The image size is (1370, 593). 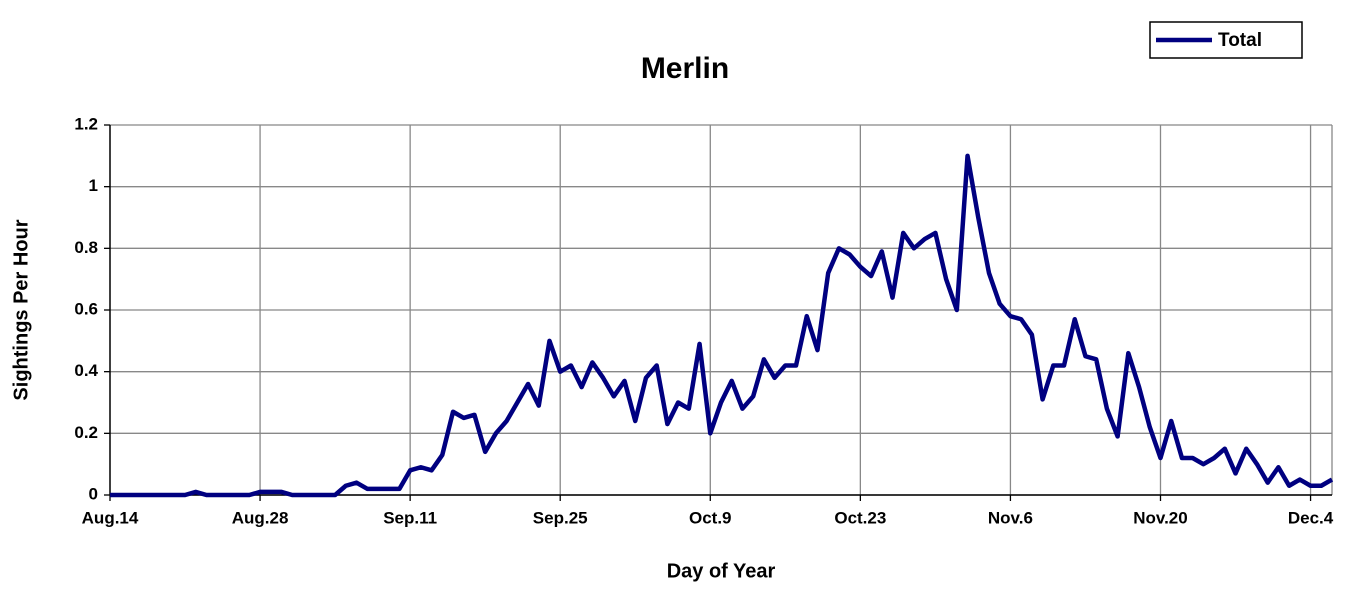 I want to click on x-tick-label: Nov.20, so click(x=1160, y=517).